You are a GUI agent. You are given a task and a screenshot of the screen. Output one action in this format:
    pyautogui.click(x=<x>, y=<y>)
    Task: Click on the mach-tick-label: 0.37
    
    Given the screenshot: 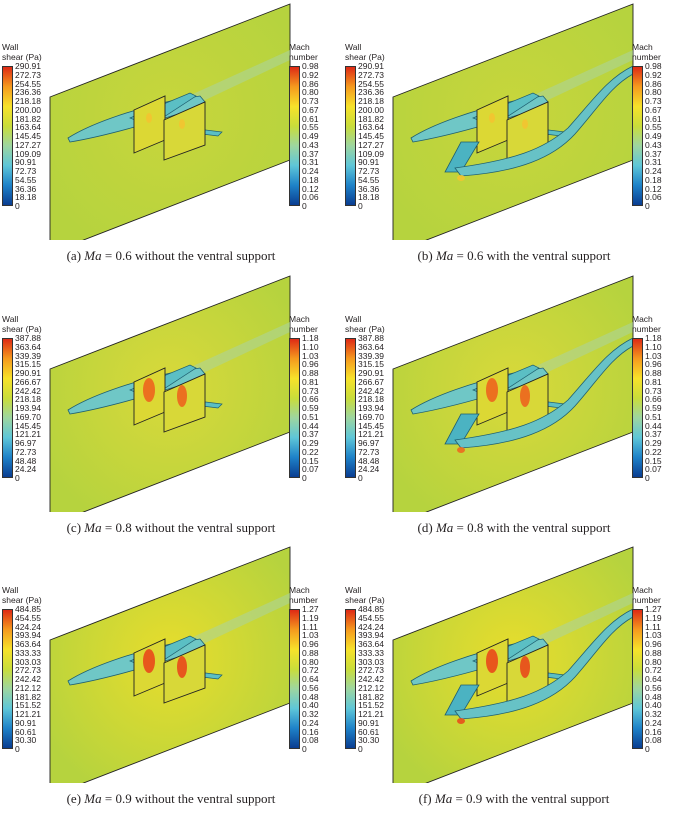 What is the action you would take?
    pyautogui.click(x=653, y=153)
    